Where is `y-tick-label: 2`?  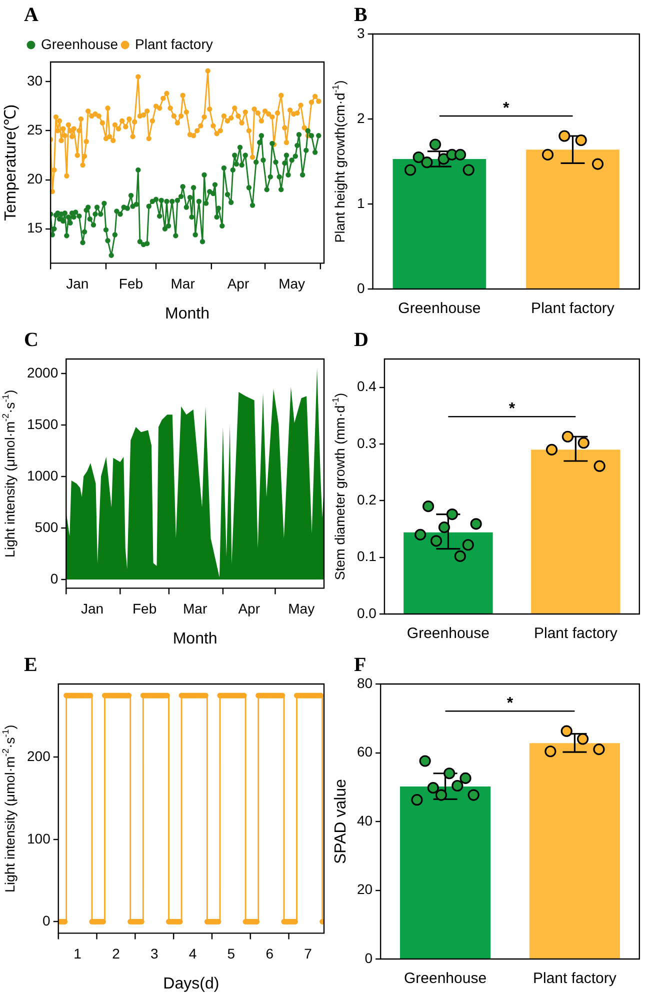 y-tick-label: 2 is located at coordinates (360, 118).